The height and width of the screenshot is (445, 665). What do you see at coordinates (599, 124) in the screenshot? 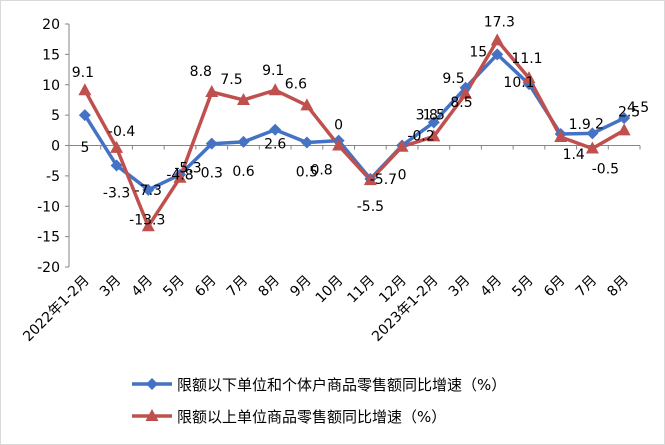
I see `data-label: 2` at bounding box center [599, 124].